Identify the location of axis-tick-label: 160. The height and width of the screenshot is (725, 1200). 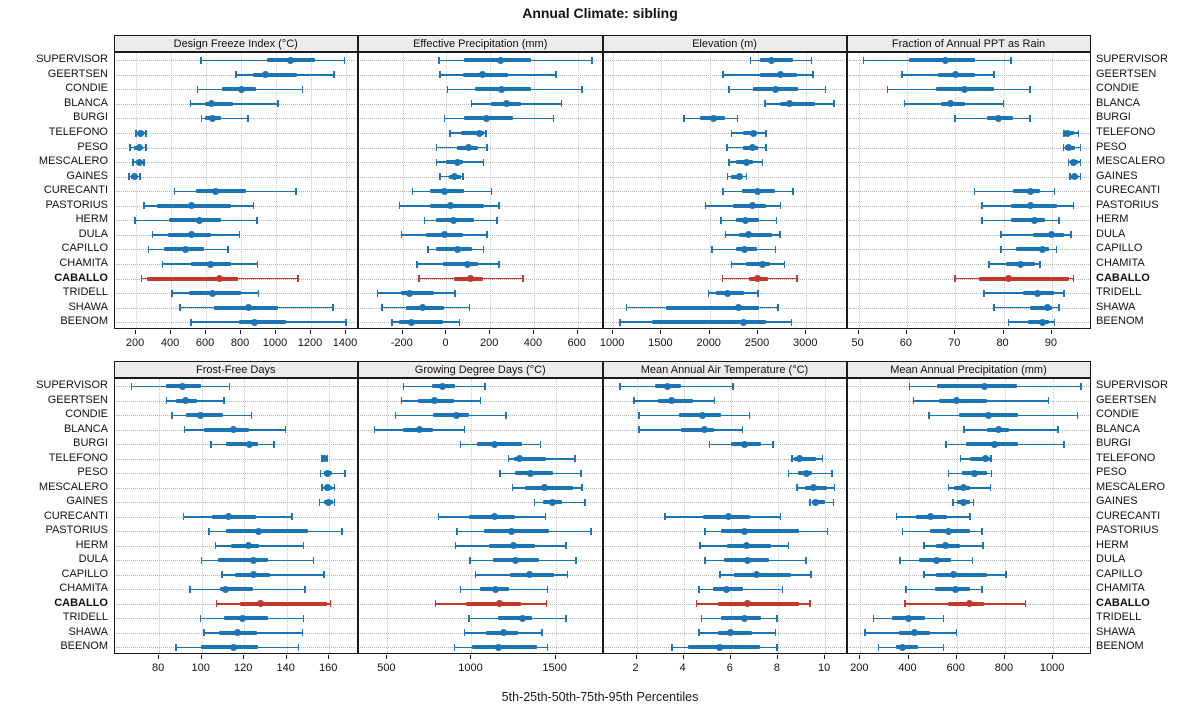
(328, 668).